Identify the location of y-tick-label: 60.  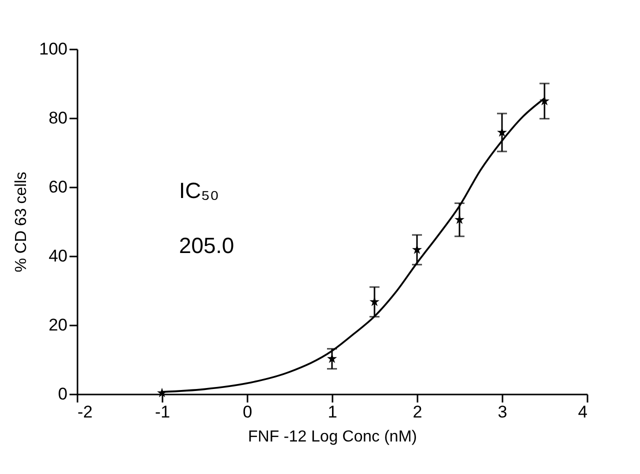
(58, 187).